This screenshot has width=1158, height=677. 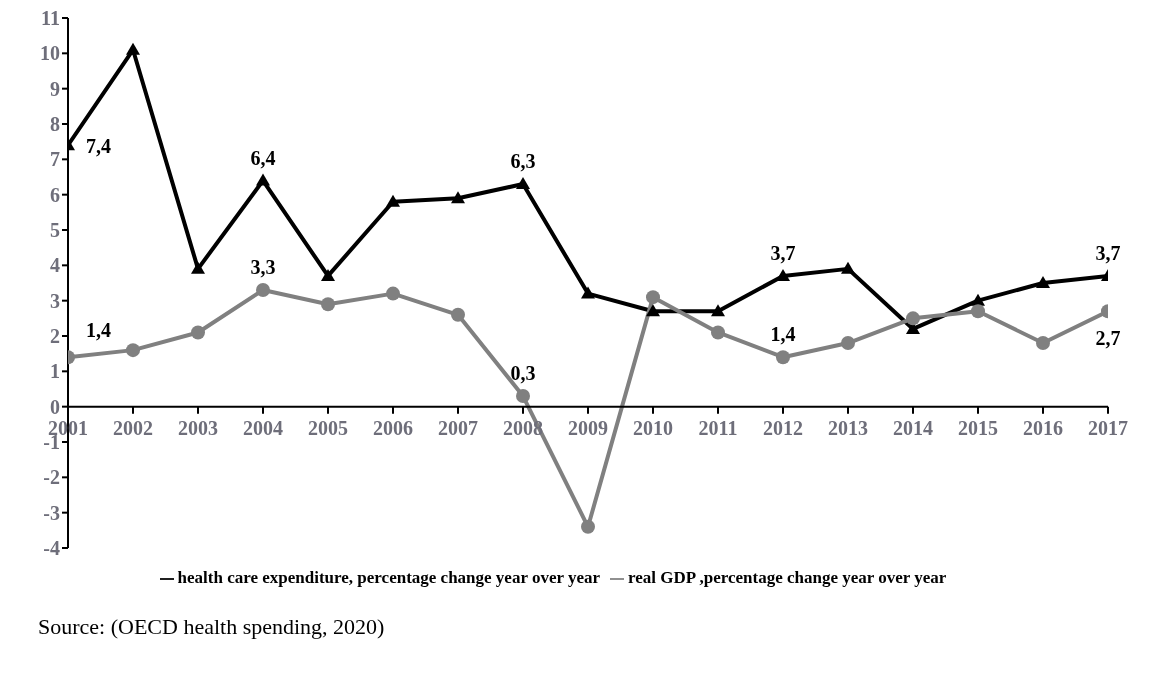 I want to click on y-tick-label: 4, so click(x=55, y=265).